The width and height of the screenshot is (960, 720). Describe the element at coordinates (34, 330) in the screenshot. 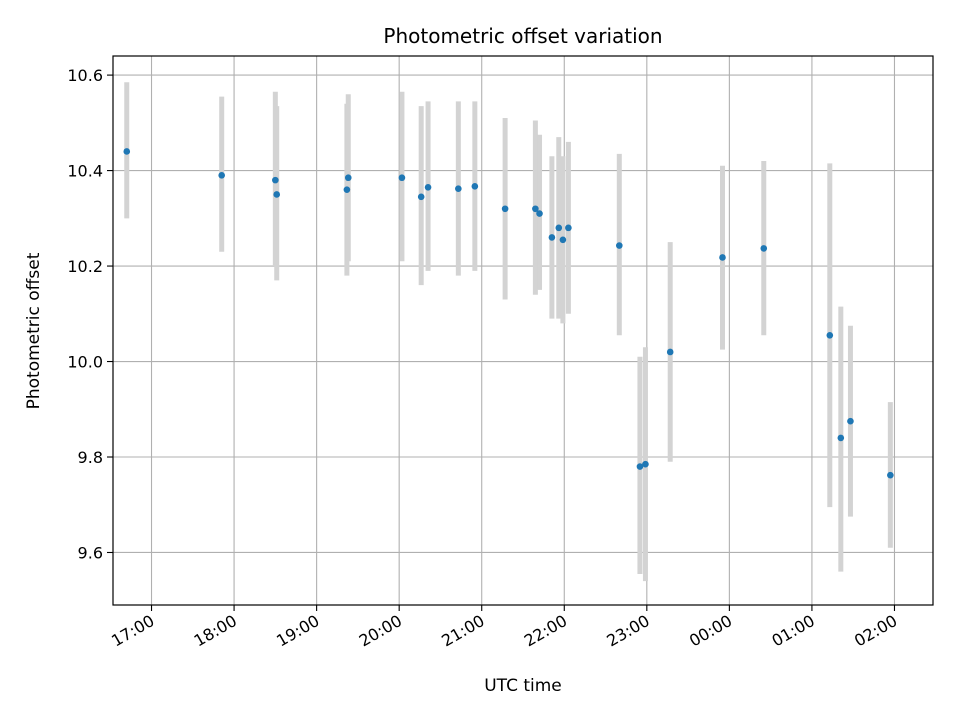

I see `y-axis-title: Photometric offset` at that location.